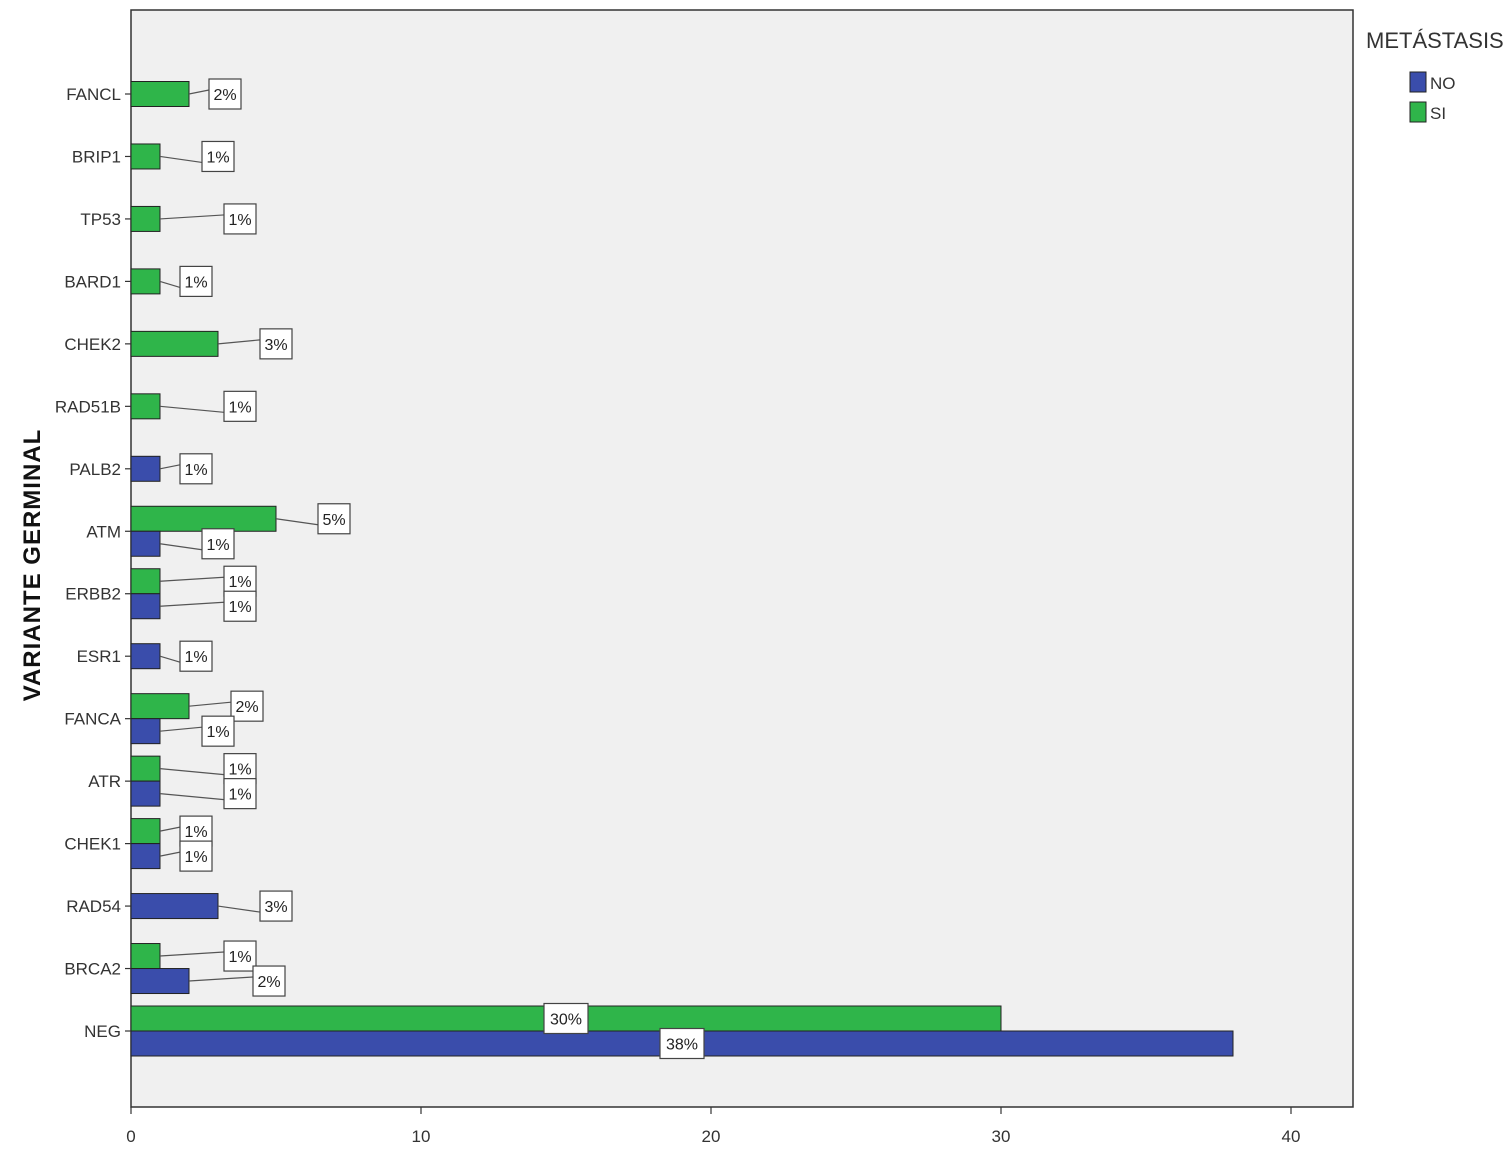  Describe the element at coordinates (1443, 83) in the screenshot. I see `legend-label-no: NO` at that location.